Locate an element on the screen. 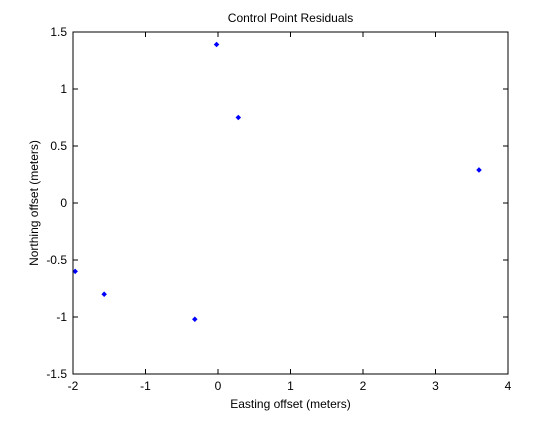 The image size is (560, 425). x-tick-label: 3 is located at coordinates (435, 386).